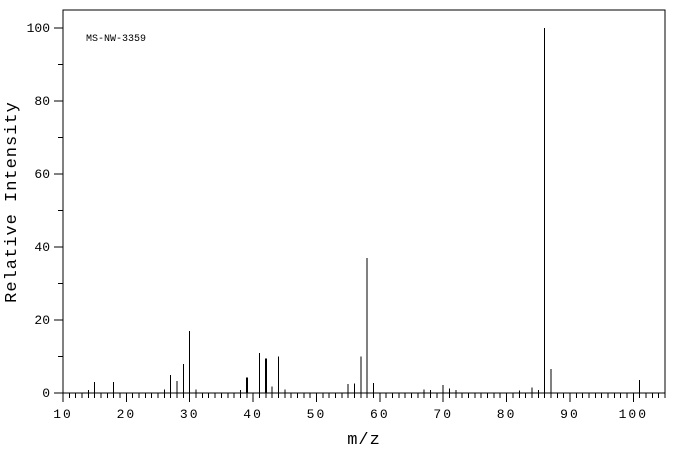  What do you see at coordinates (42, 101) in the screenshot?
I see `y-tick-label: 80` at bounding box center [42, 101].